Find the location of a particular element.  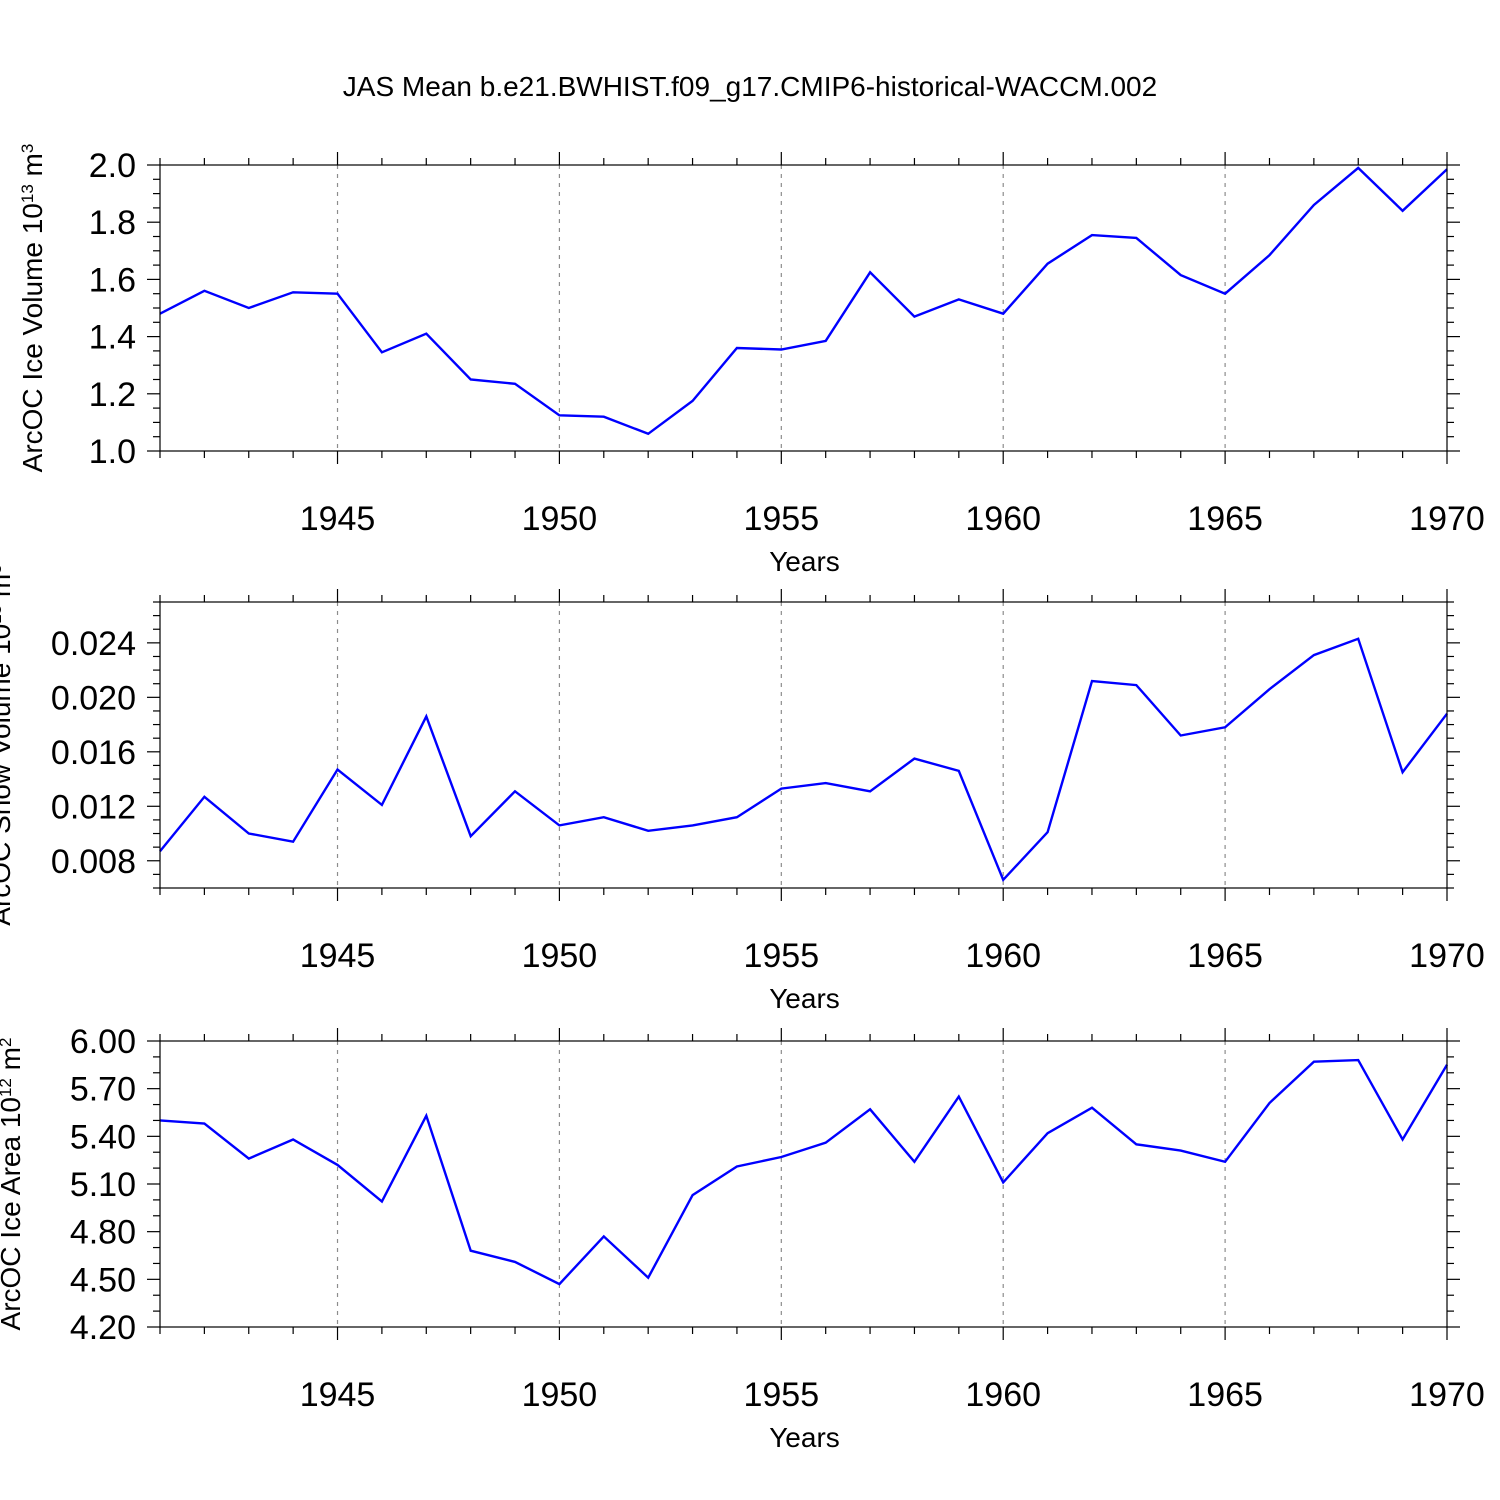

y-tick-label: 1.4 is located at coordinates (112, 338).